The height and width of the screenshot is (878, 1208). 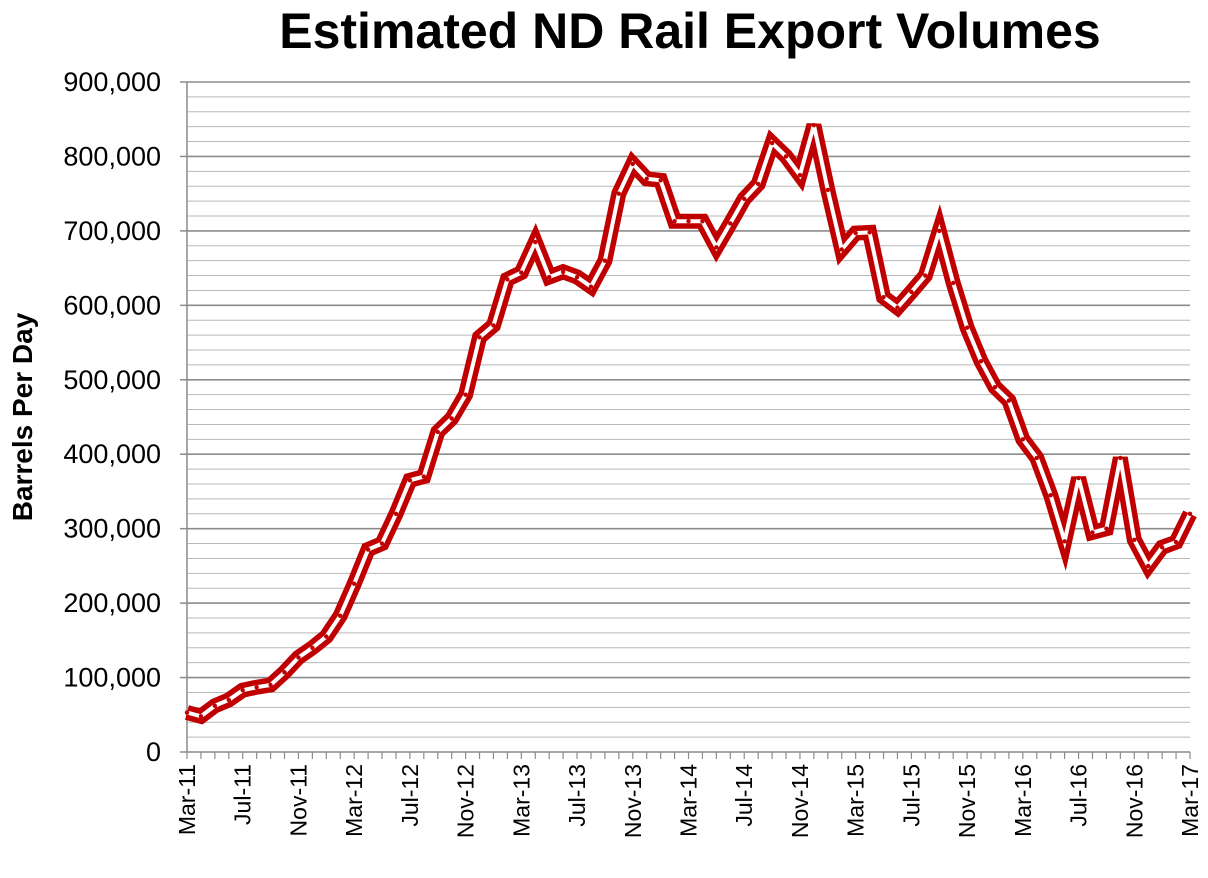 I want to click on x-tick-label: Nov-15, so click(x=967, y=801).